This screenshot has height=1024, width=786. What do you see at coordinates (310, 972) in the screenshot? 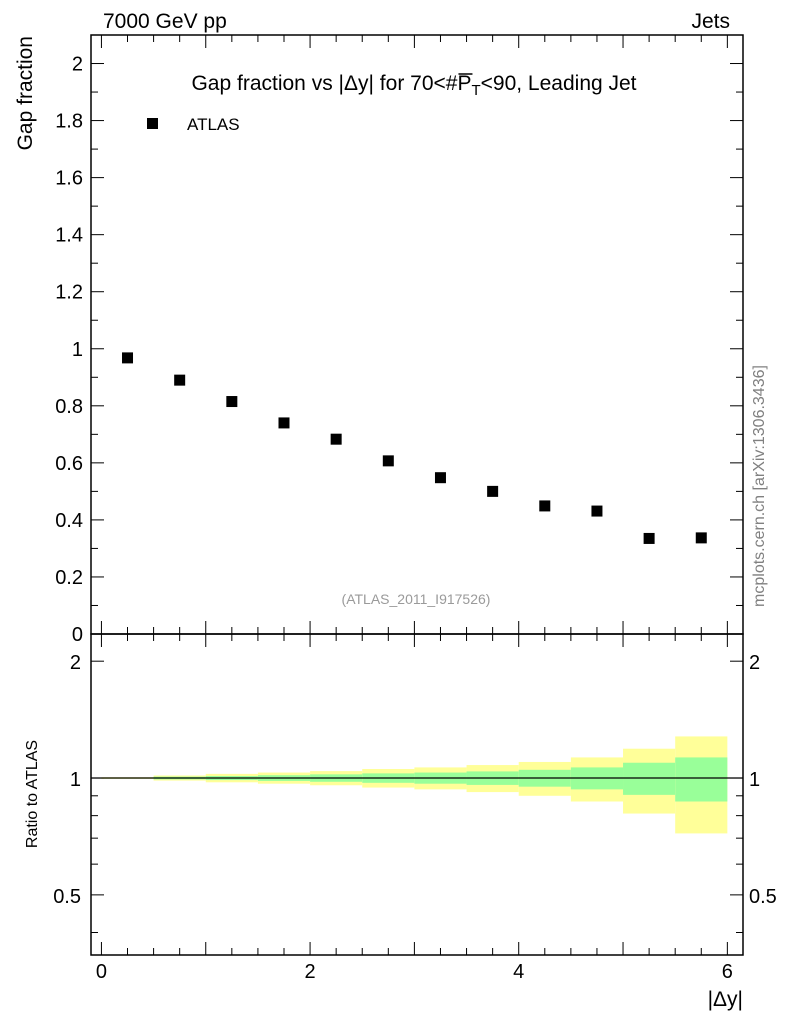
I see `xtick-label: 2` at bounding box center [310, 972].